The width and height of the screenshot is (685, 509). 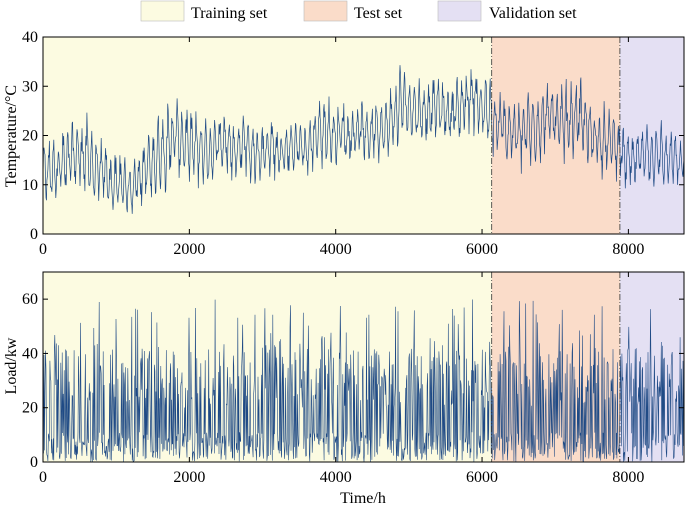 I want to click on temperature-ylabel: Temperature/°C, so click(x=11, y=136).